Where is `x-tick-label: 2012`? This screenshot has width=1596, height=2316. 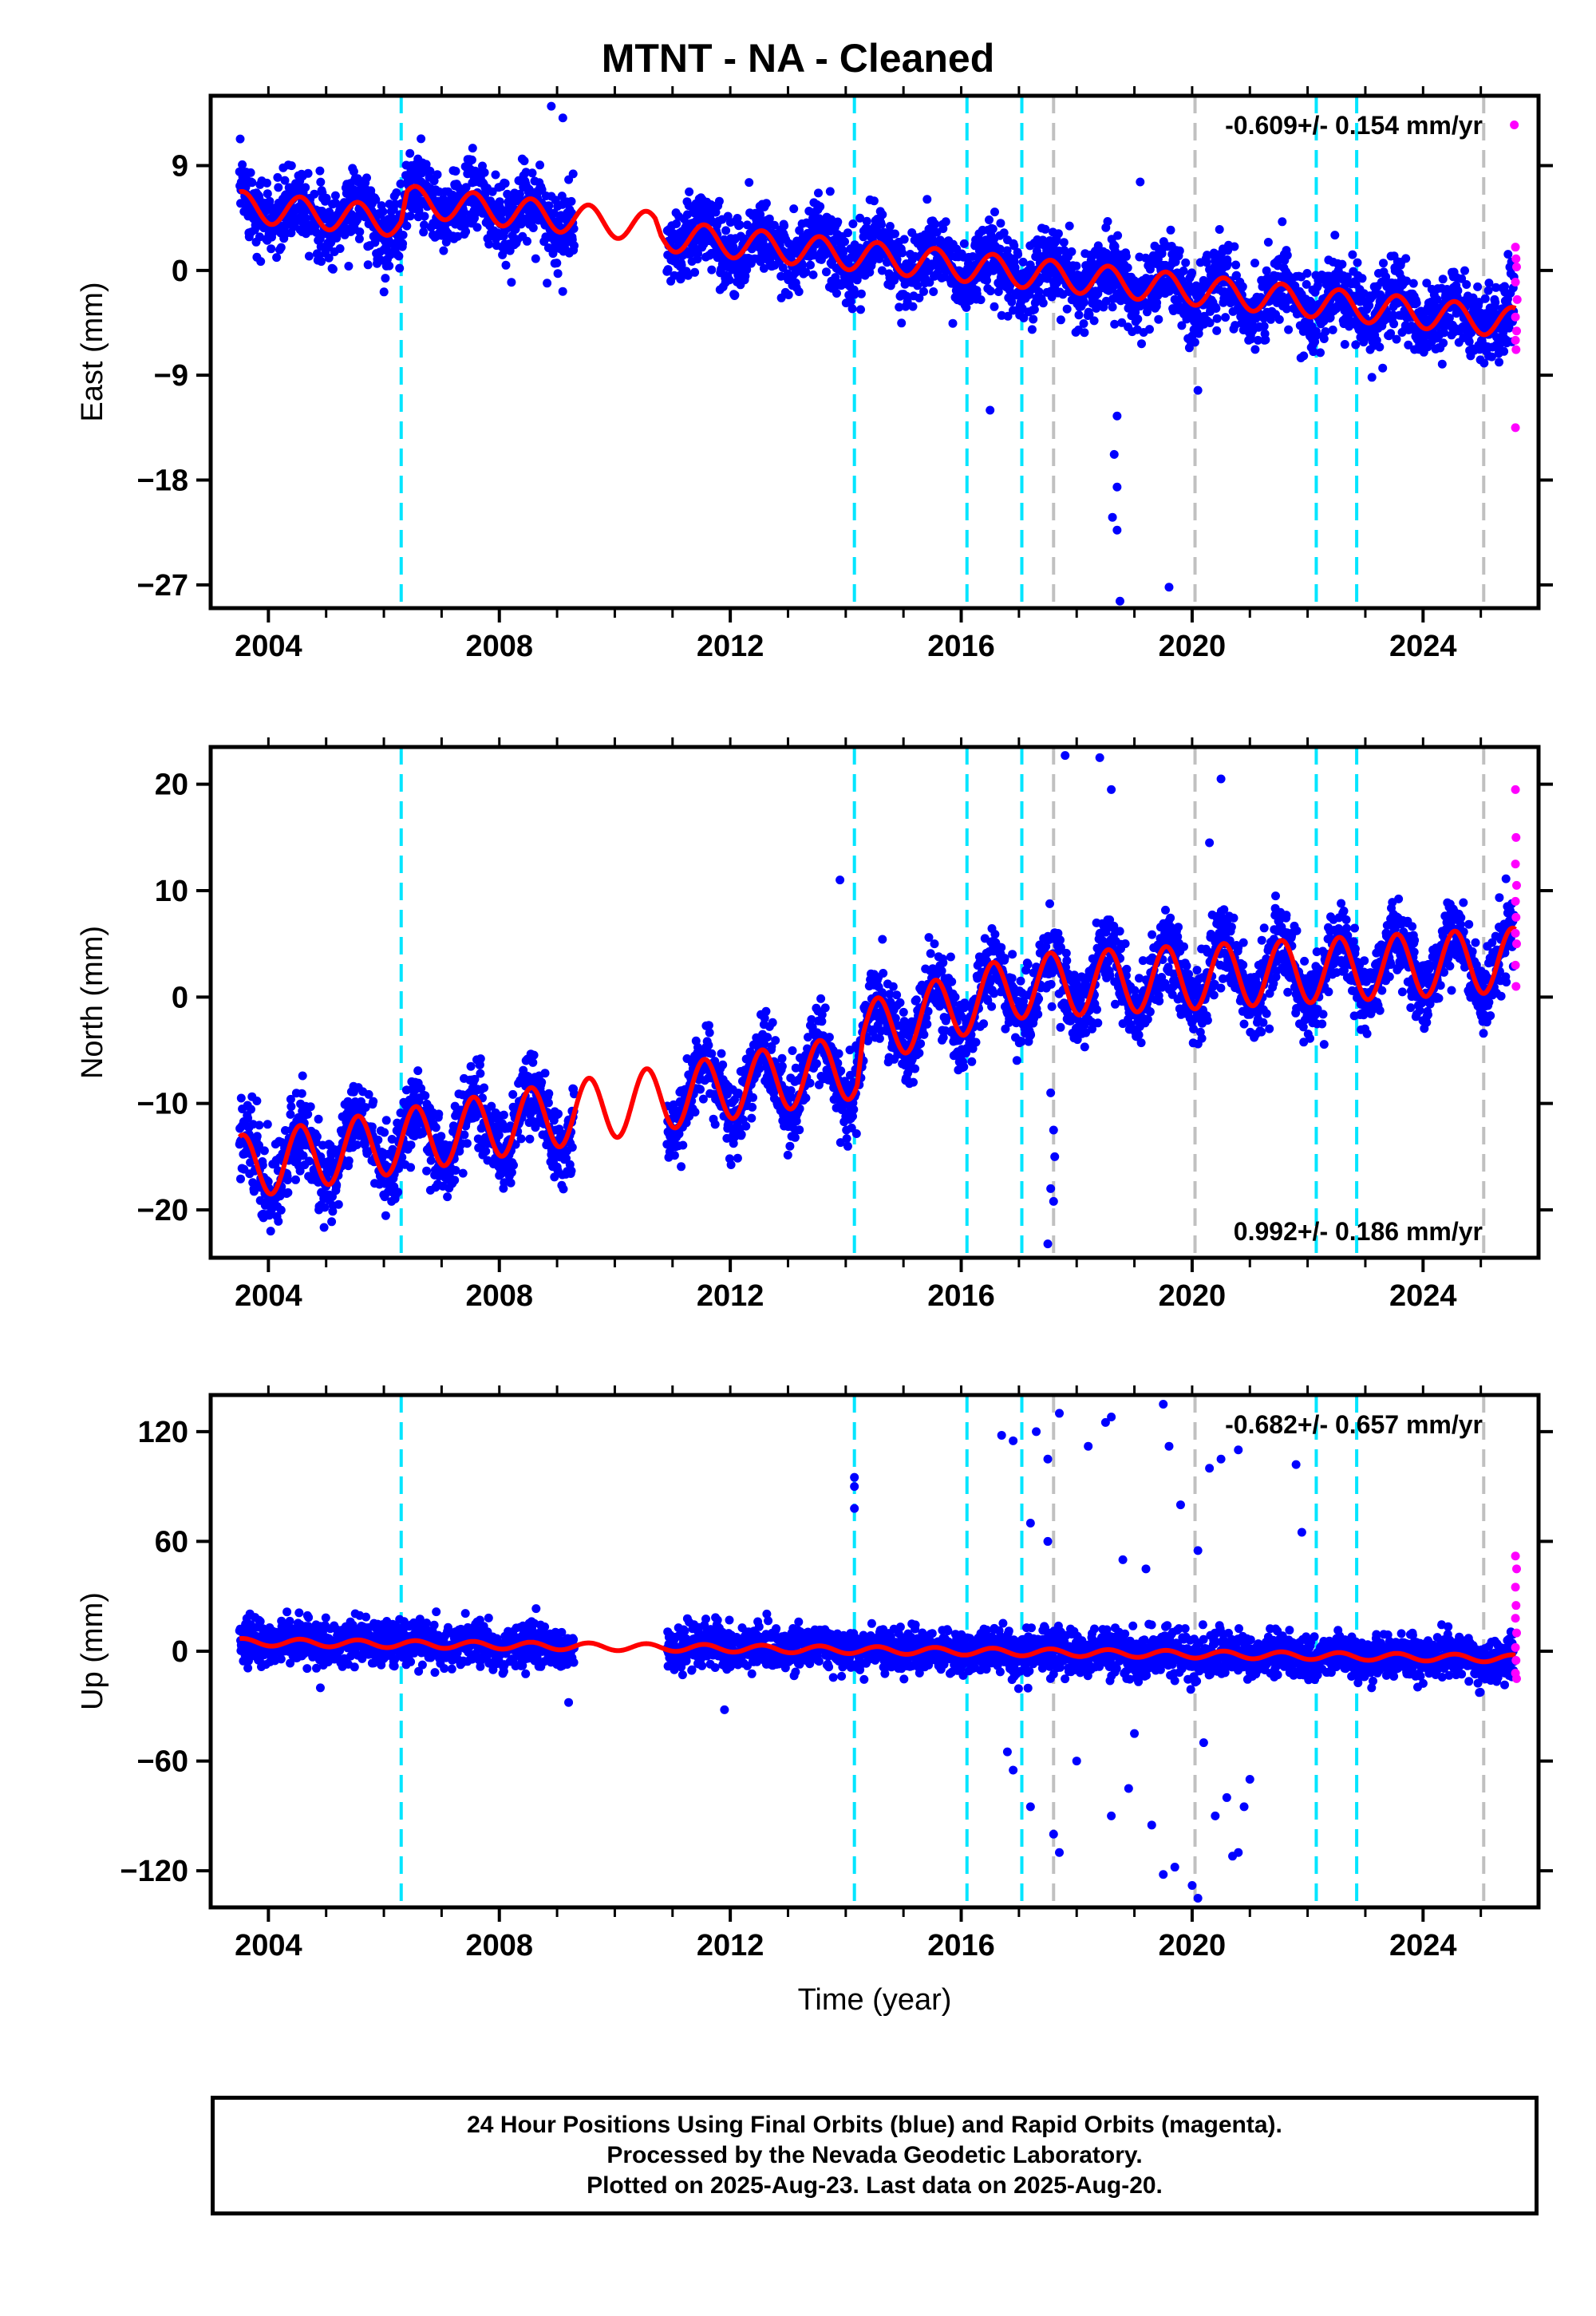 x-tick-label: 2012 is located at coordinates (730, 646).